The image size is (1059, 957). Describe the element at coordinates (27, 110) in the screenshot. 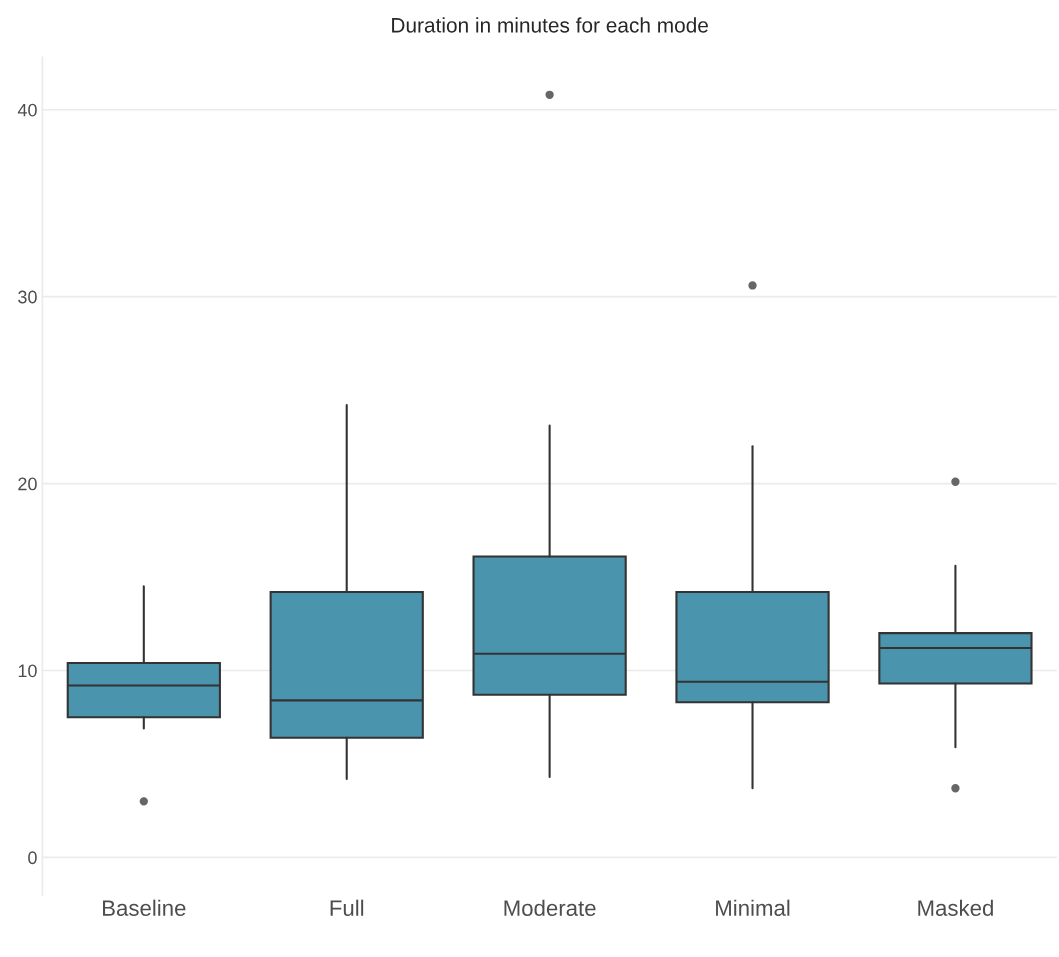

I see `y-tick-label: 40` at that location.